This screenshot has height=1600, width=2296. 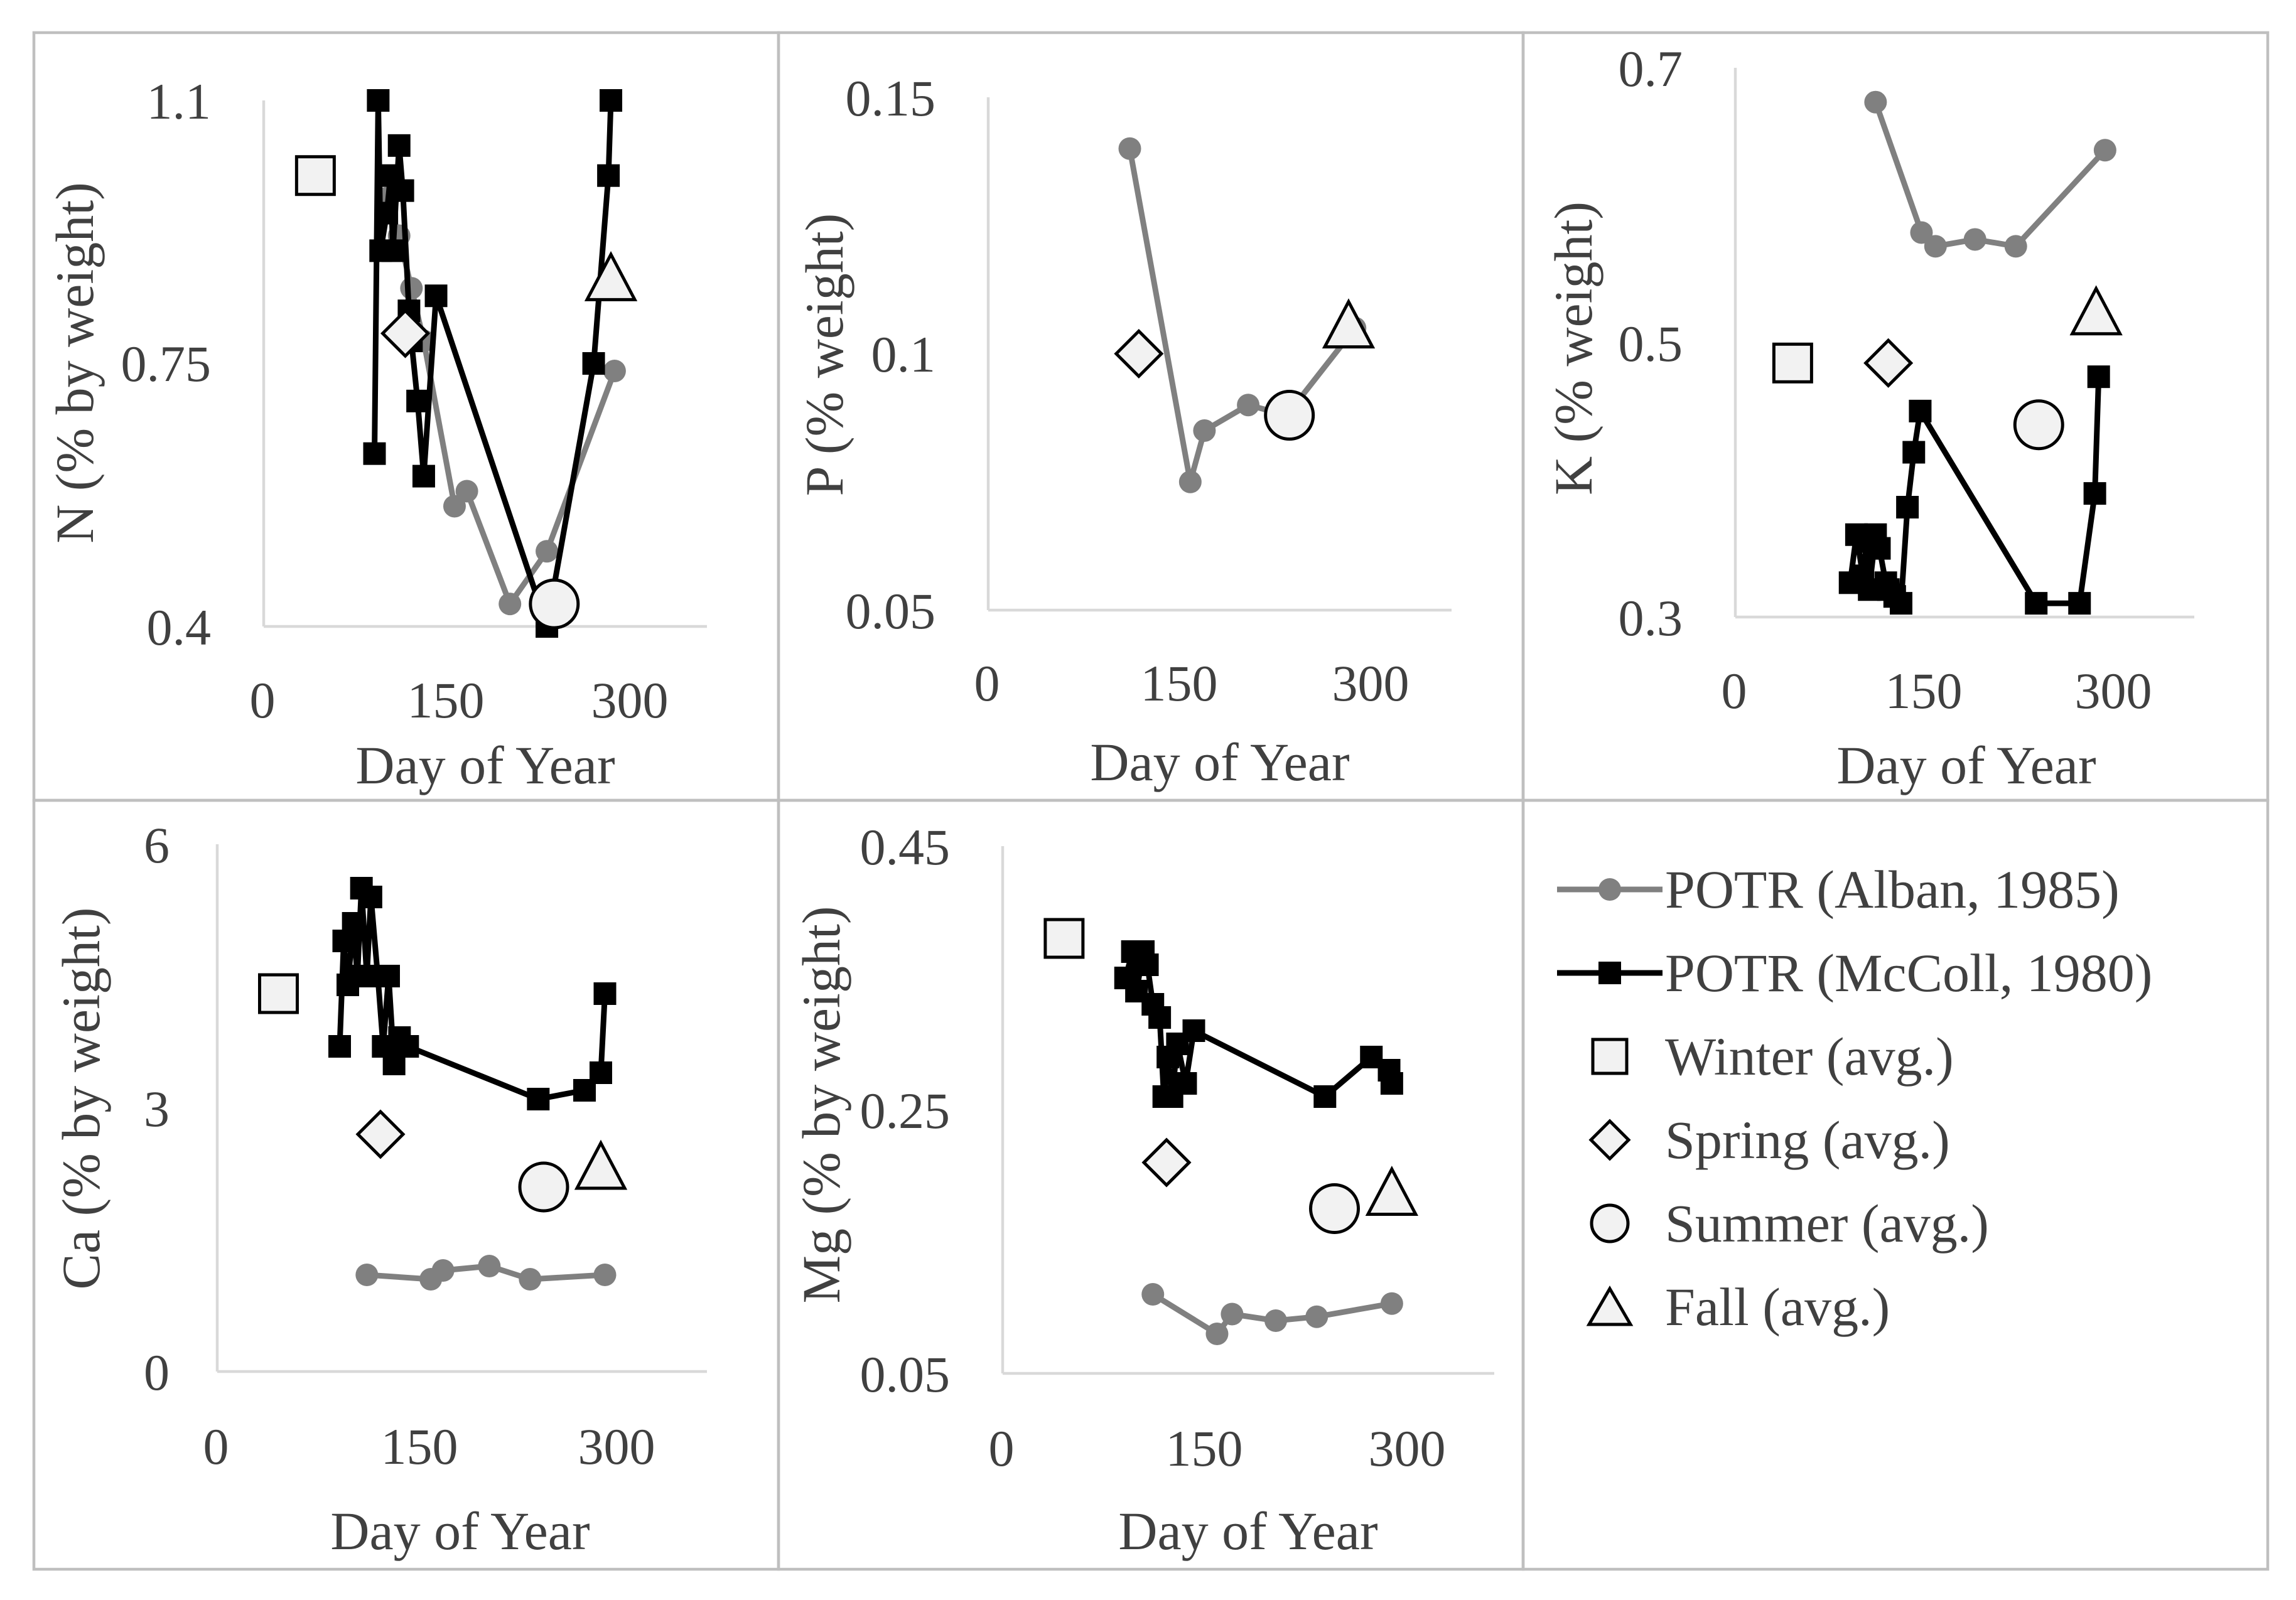 I want to click on legend-label-fall: Fall (avg.), so click(x=1777, y=1307).